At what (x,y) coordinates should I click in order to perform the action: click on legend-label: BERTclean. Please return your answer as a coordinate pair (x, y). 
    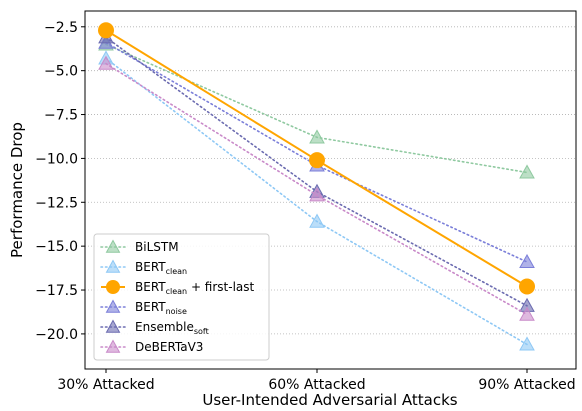
    Looking at the image, I should click on (161, 268).